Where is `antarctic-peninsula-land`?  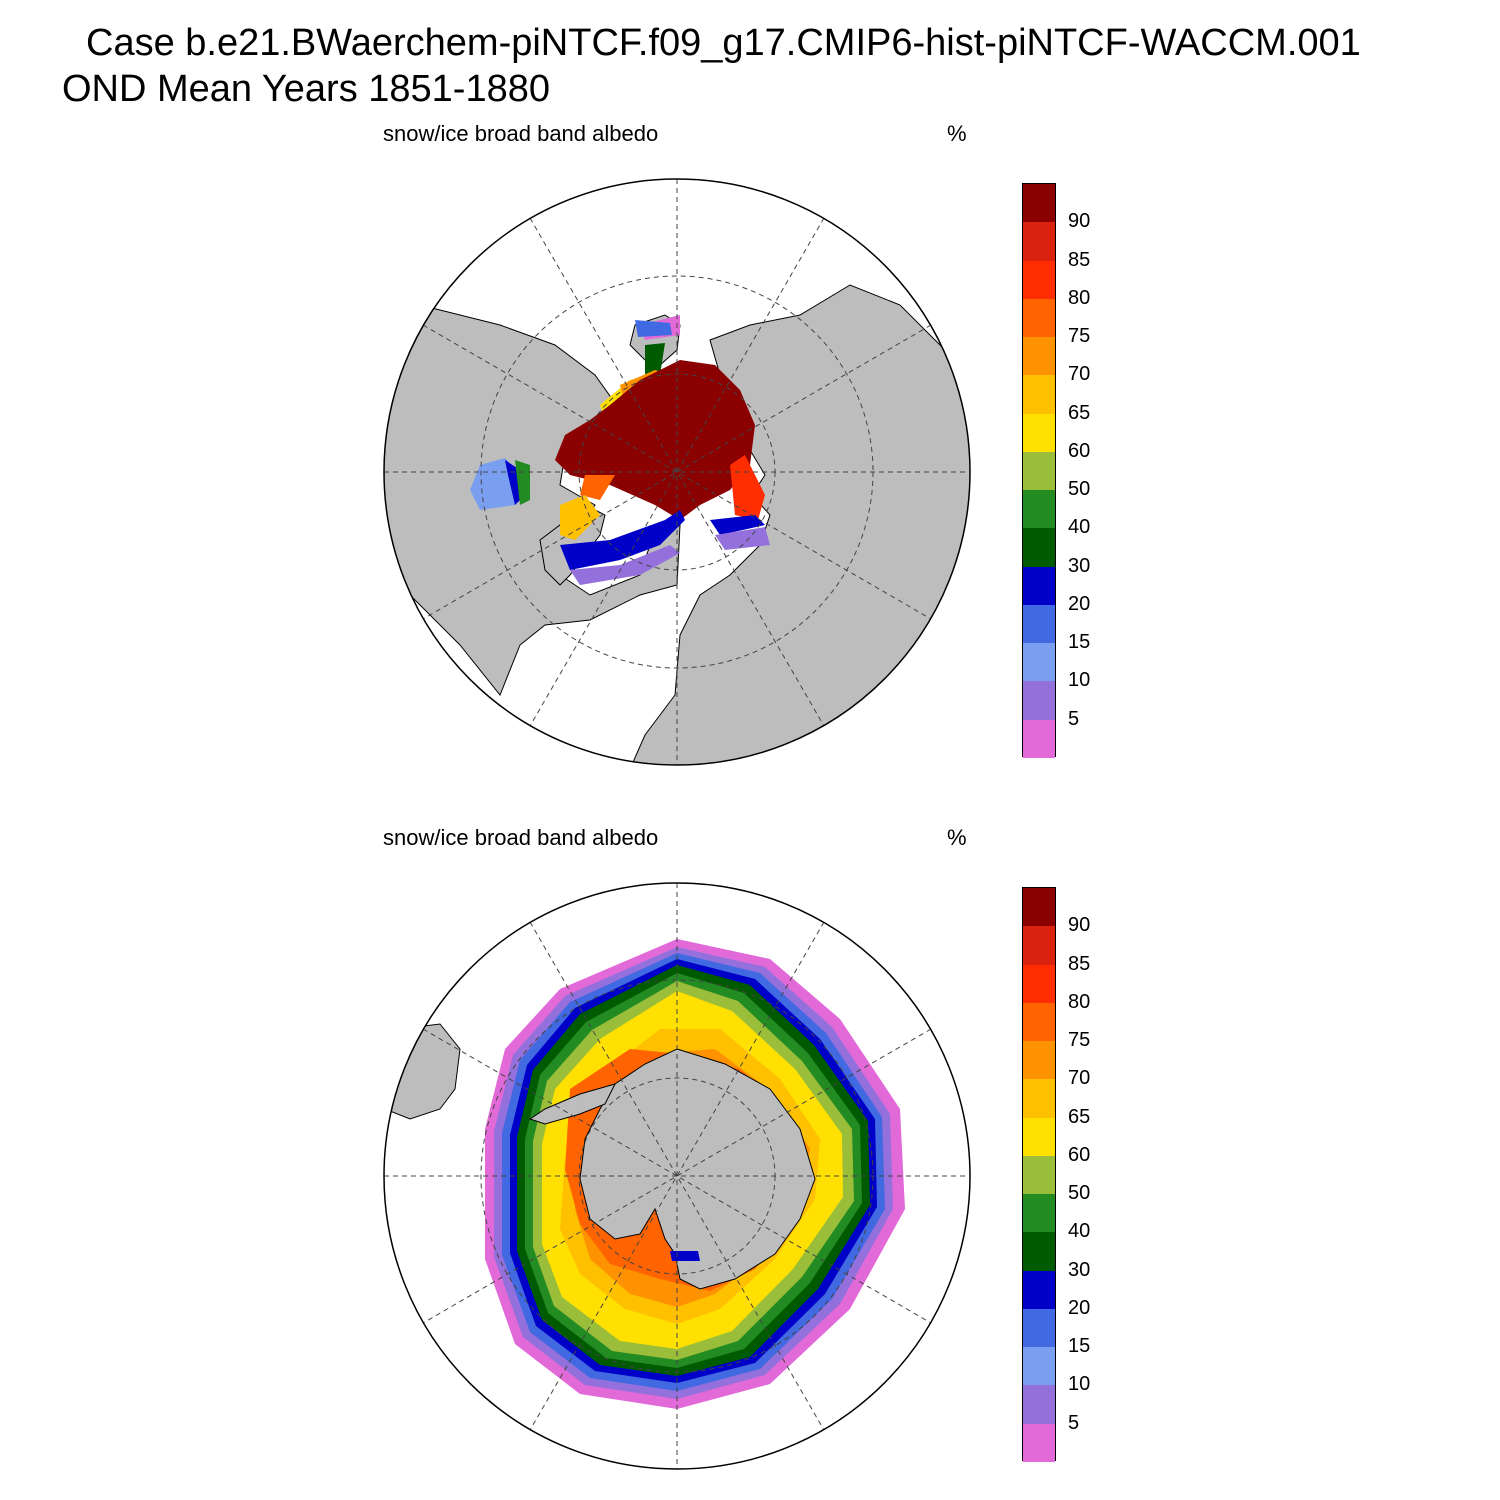 antarctic-peninsula-land is located at coordinates (572, 1104).